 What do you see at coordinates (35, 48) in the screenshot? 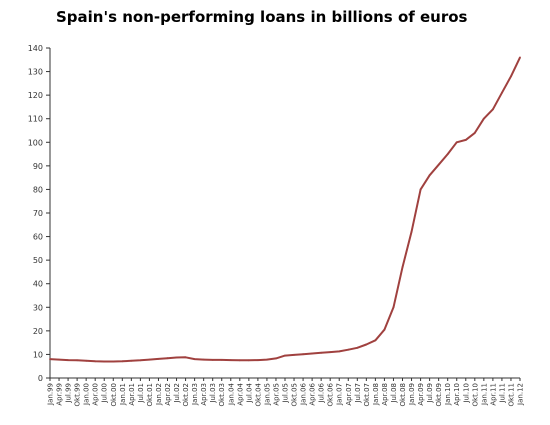
I see `y-tick-label: 140` at bounding box center [35, 48].